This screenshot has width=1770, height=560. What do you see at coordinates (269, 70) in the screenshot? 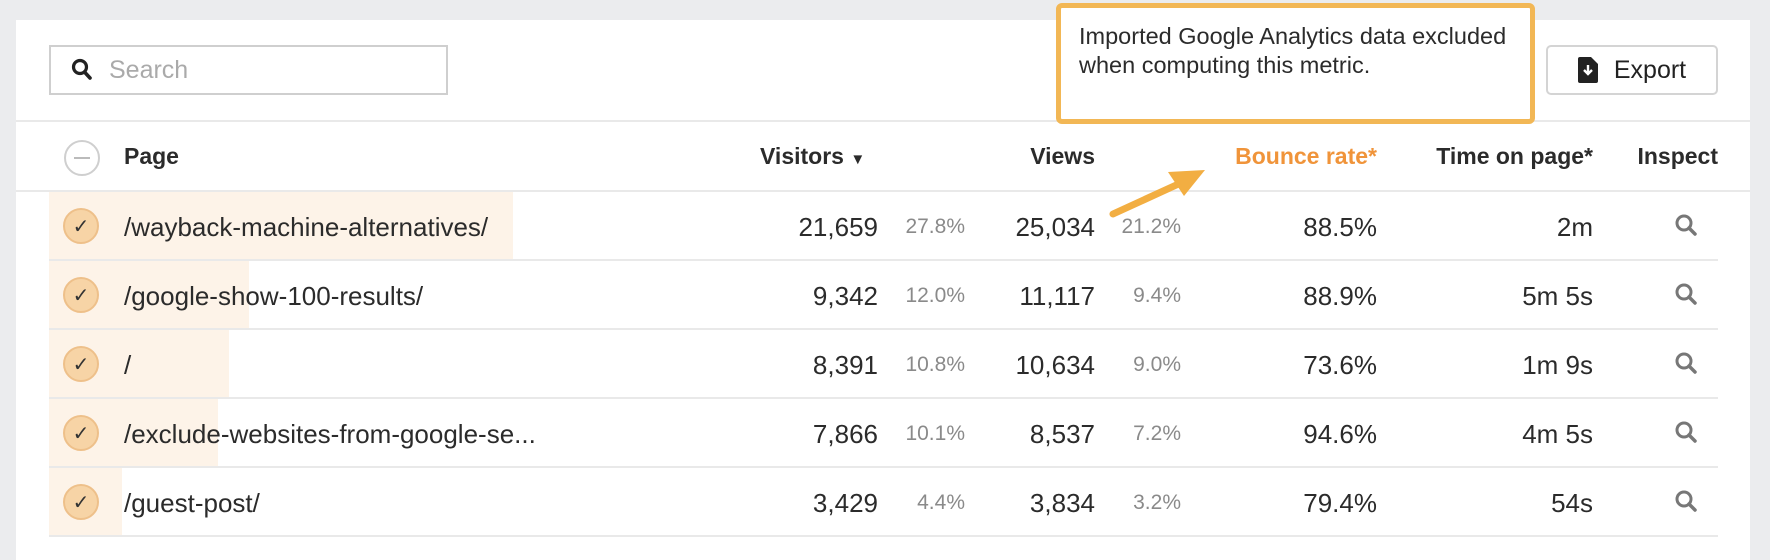
I see `search-input` at bounding box center [269, 70].